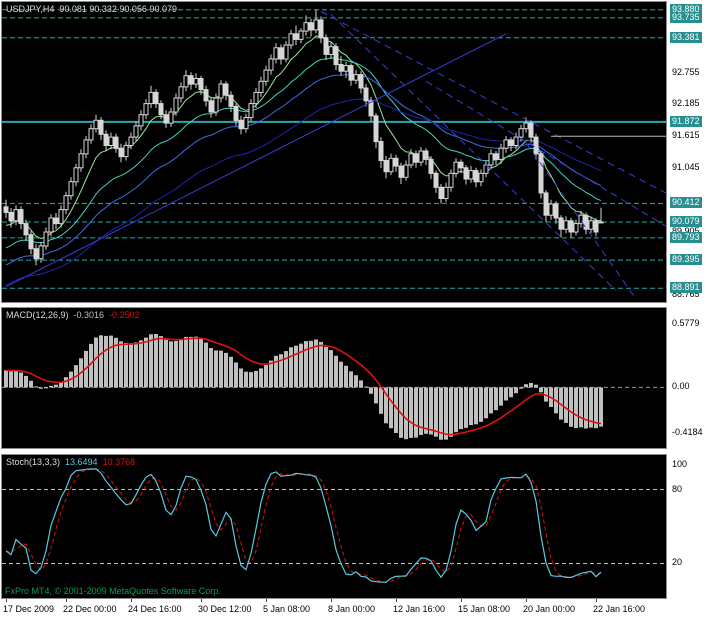 Image resolution: width=707 pixels, height=617 pixels. What do you see at coordinates (687, 432) in the screenshot?
I see `price-scale-label: -0.4184` at bounding box center [687, 432].